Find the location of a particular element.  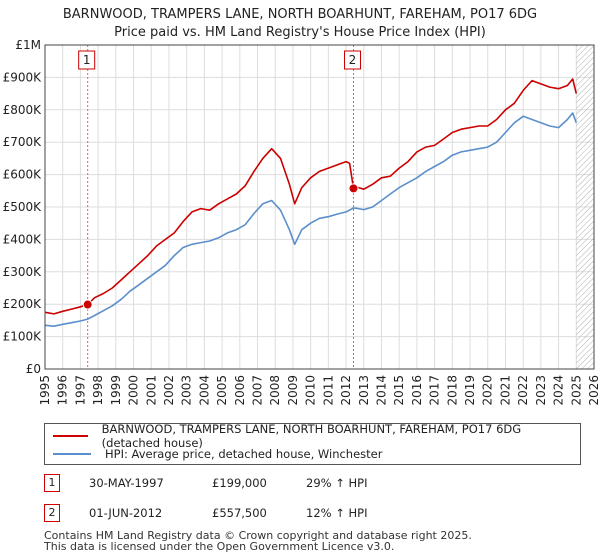

x-tick-label: 2007 is located at coordinates (258, 390).